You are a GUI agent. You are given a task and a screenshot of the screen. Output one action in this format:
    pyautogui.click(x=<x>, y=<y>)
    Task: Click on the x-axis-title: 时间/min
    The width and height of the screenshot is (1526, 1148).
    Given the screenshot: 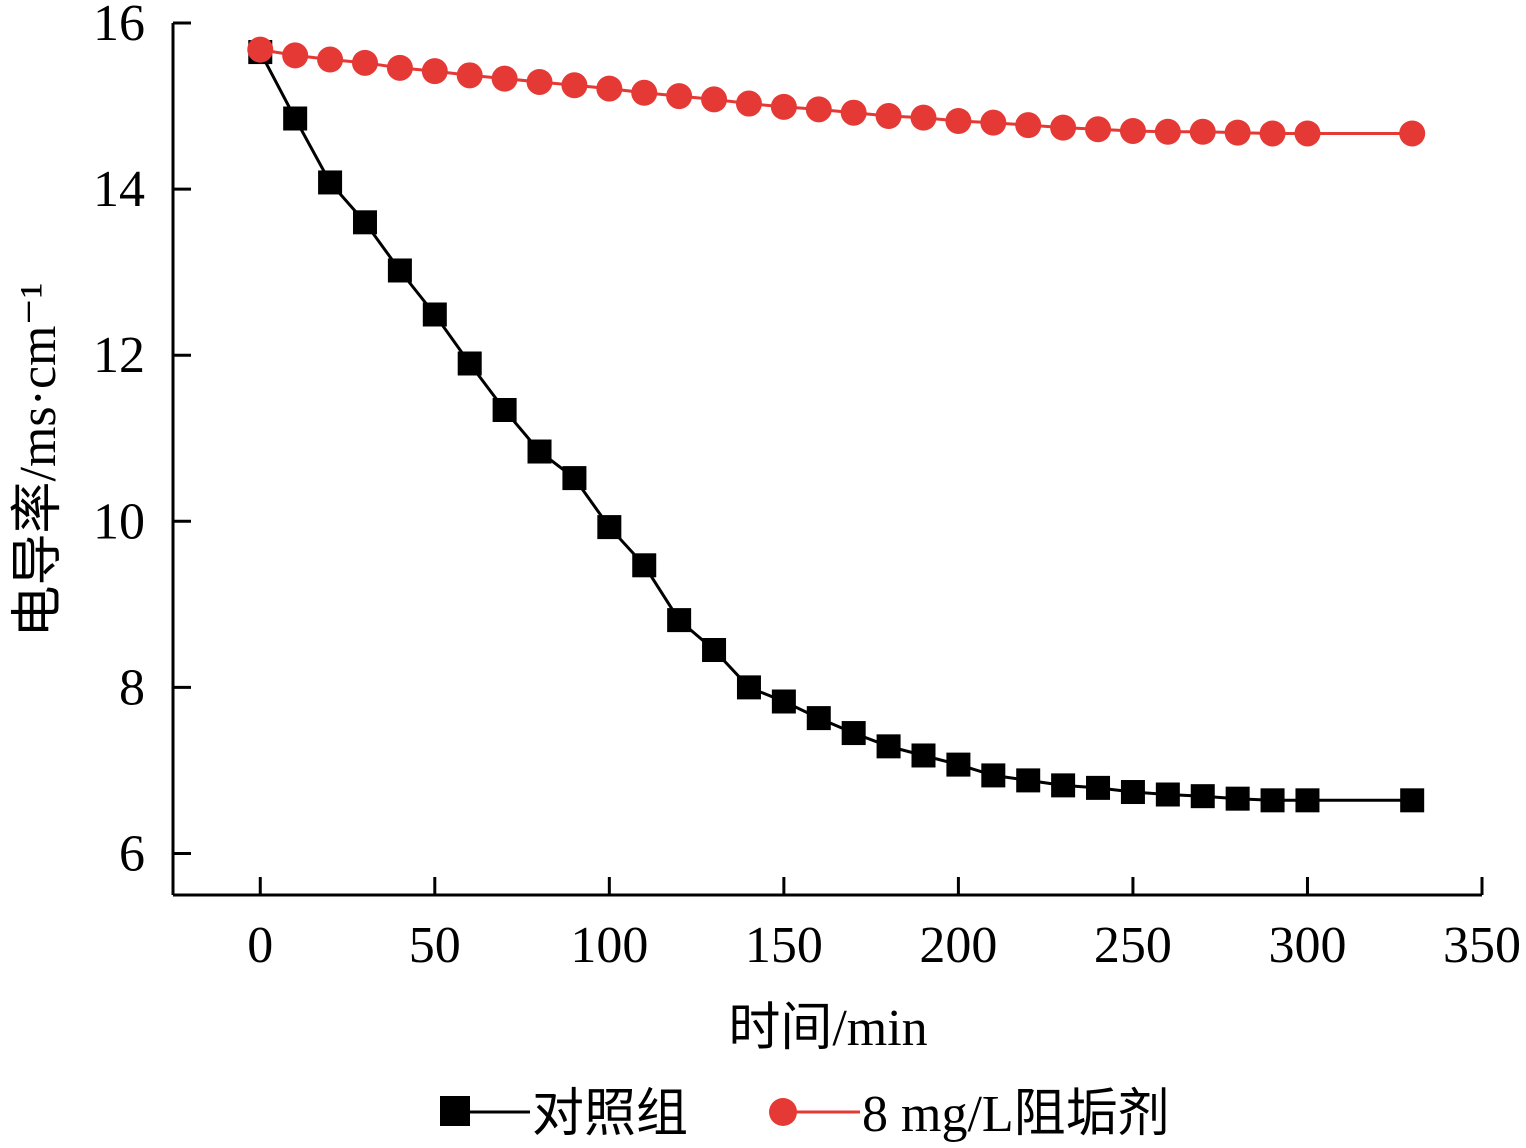 What is the action you would take?
    pyautogui.click(x=827, y=1028)
    